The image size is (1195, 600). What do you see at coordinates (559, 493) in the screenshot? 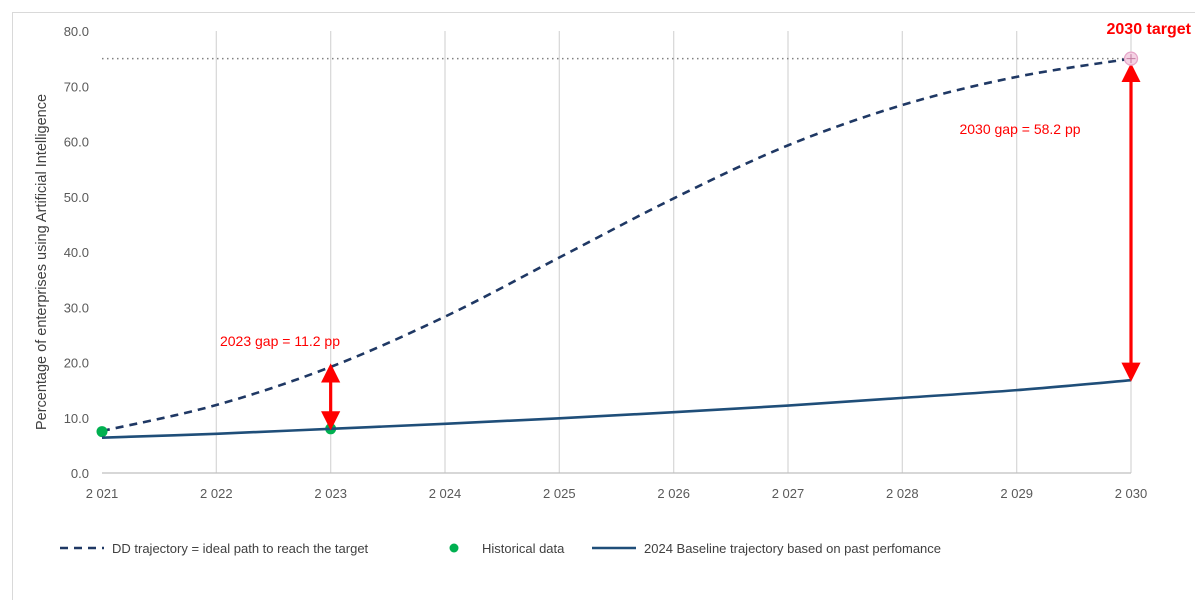
I see `x-tick-label: 2 025` at bounding box center [559, 493].